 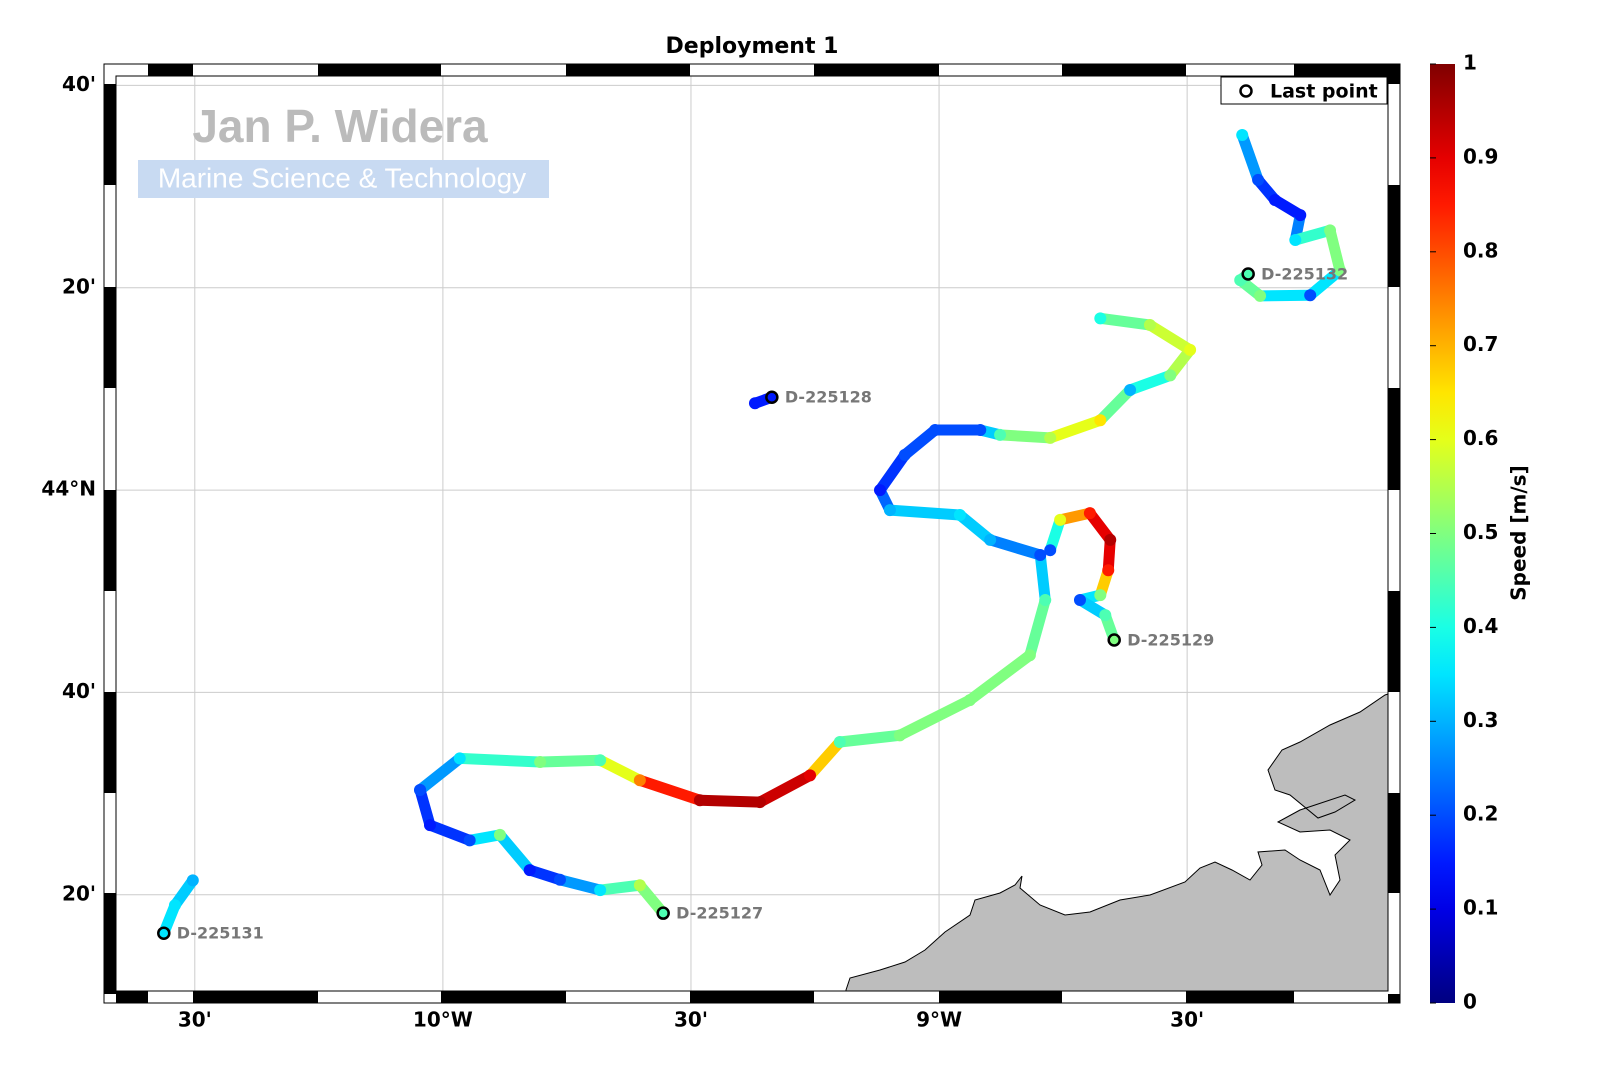 I want to click on colorbar-tick-label: 0.1, so click(x=1480, y=908).